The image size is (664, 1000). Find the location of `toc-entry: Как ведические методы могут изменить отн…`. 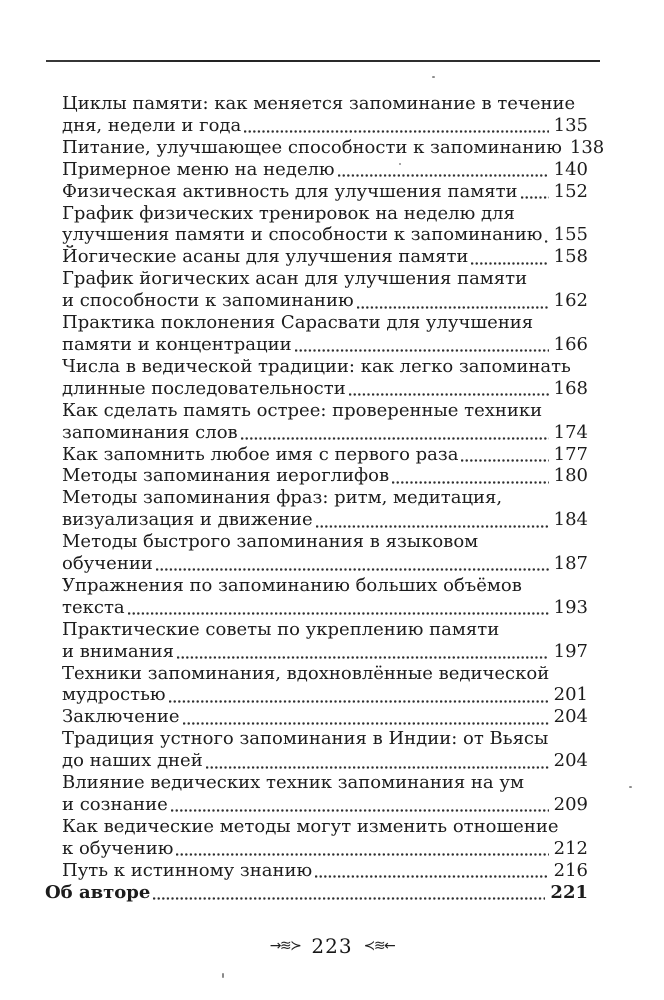

toc-entry: Как ведические методы могут изменить отн… is located at coordinates (322, 838).